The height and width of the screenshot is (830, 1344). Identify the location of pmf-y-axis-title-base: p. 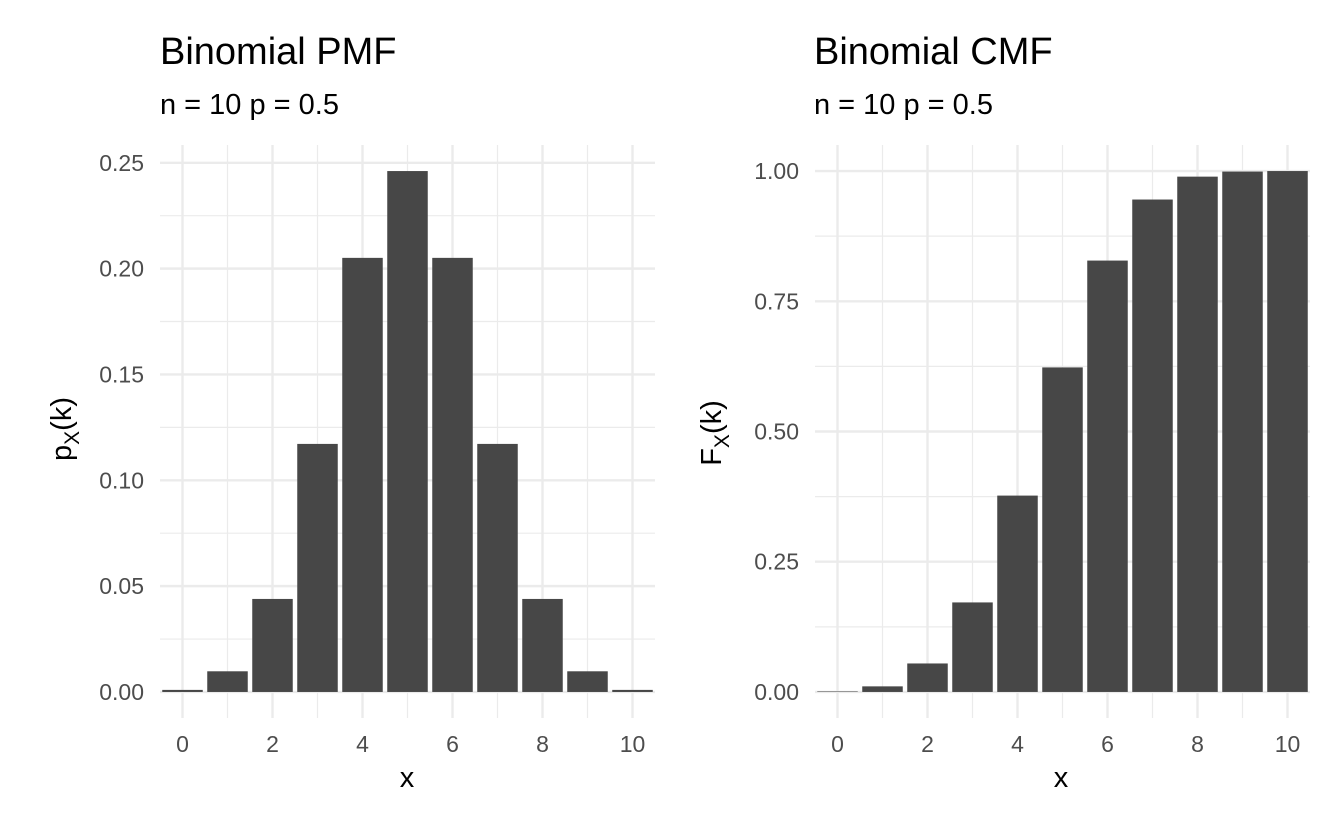
(62, 453).